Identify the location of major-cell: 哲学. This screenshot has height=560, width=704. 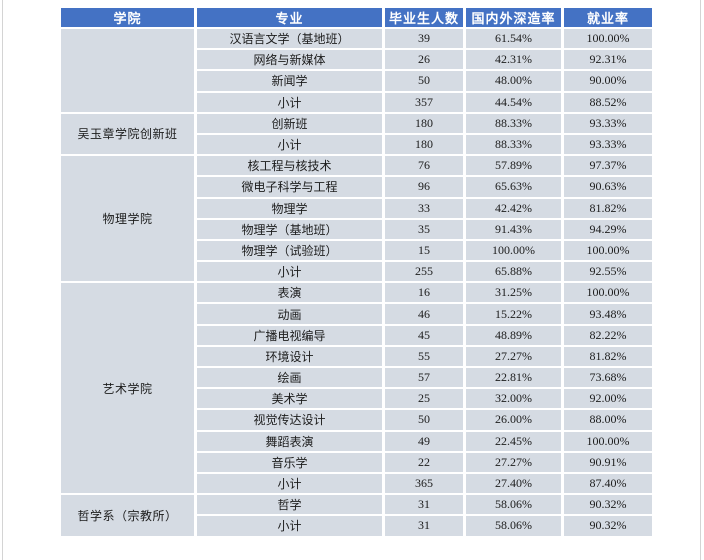
(289, 505).